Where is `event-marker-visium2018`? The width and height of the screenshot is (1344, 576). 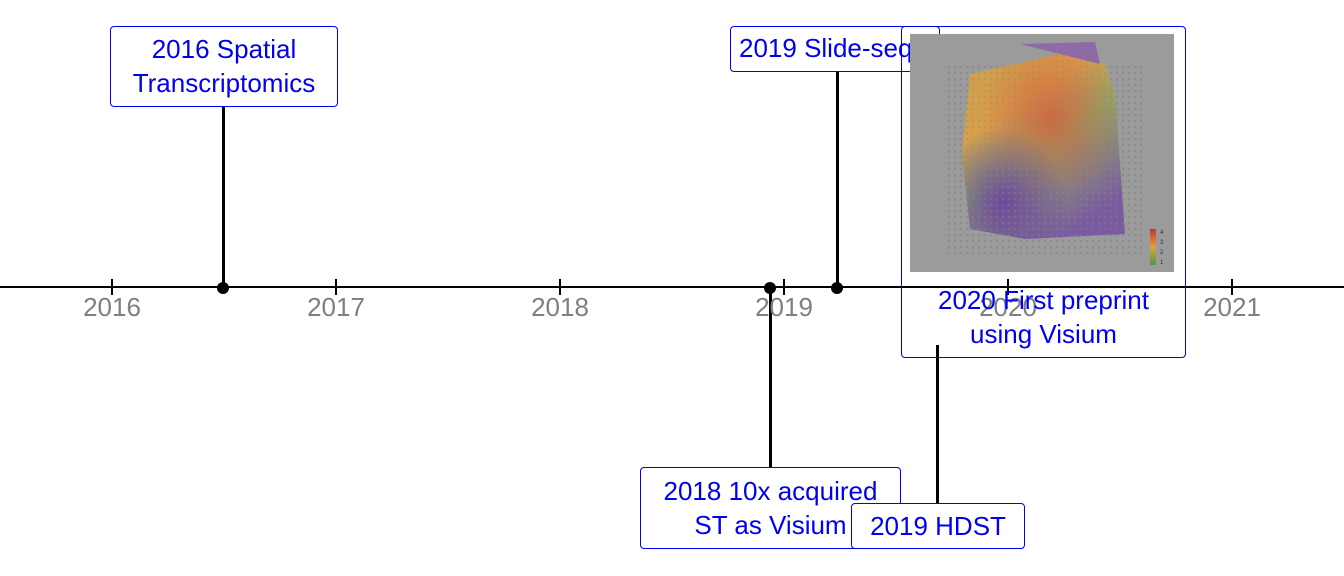
event-marker-visium2018 is located at coordinates (770, 288).